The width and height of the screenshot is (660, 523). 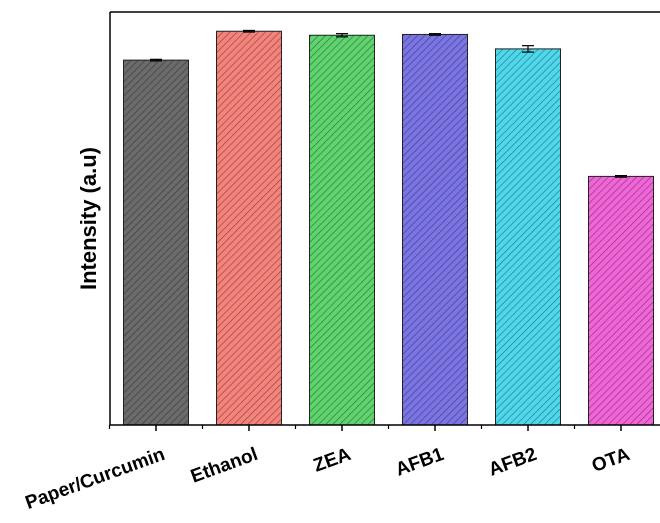 What do you see at coordinates (528, 49) in the screenshot?
I see `error-bar-afb2` at bounding box center [528, 49].